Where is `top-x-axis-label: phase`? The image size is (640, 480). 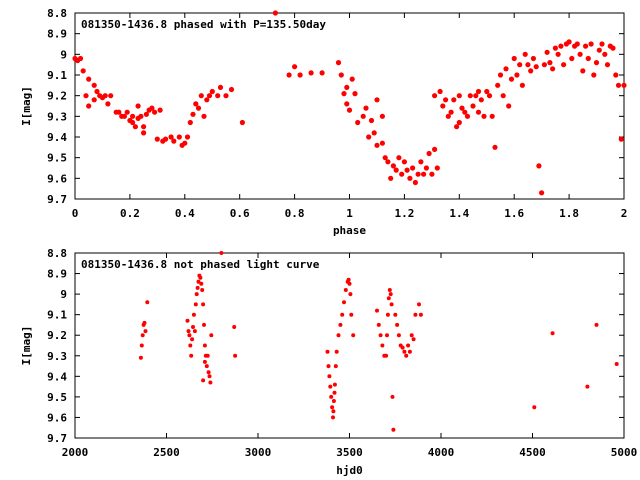
top-x-axis-label: phase is located at coordinates (349, 230).